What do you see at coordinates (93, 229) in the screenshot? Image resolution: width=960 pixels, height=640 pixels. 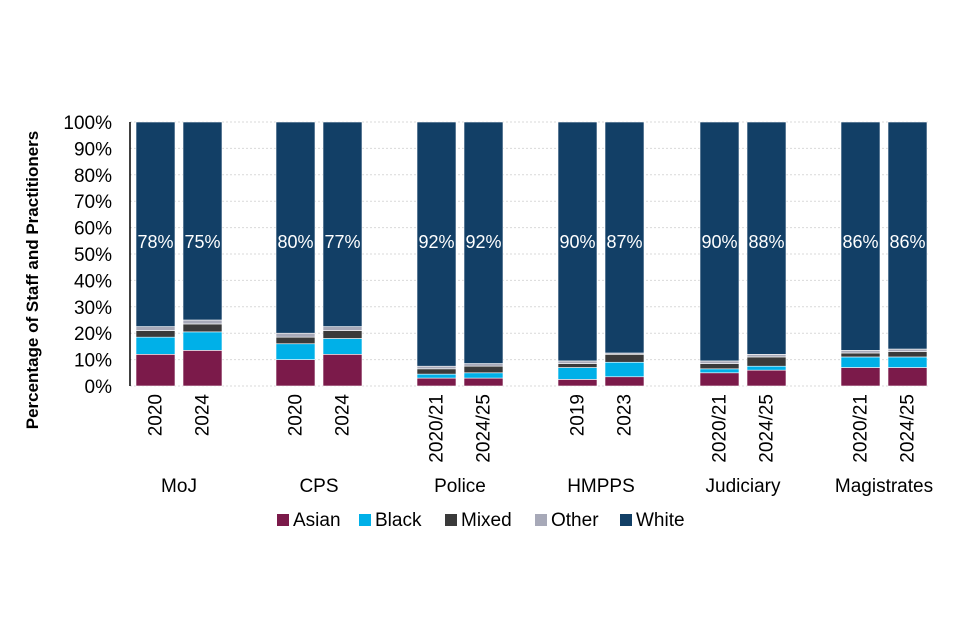 I see `y-tick-label: 60%` at bounding box center [93, 229].